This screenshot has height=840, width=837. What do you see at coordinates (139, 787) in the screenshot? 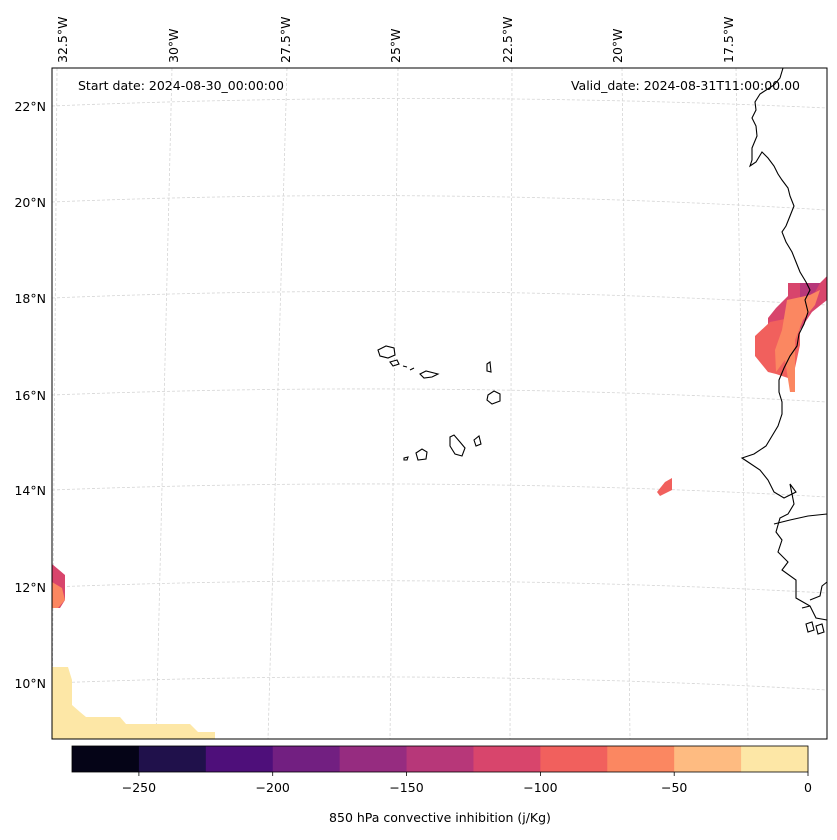
I see `colorbar-tick-neg250: −250` at bounding box center [139, 787].